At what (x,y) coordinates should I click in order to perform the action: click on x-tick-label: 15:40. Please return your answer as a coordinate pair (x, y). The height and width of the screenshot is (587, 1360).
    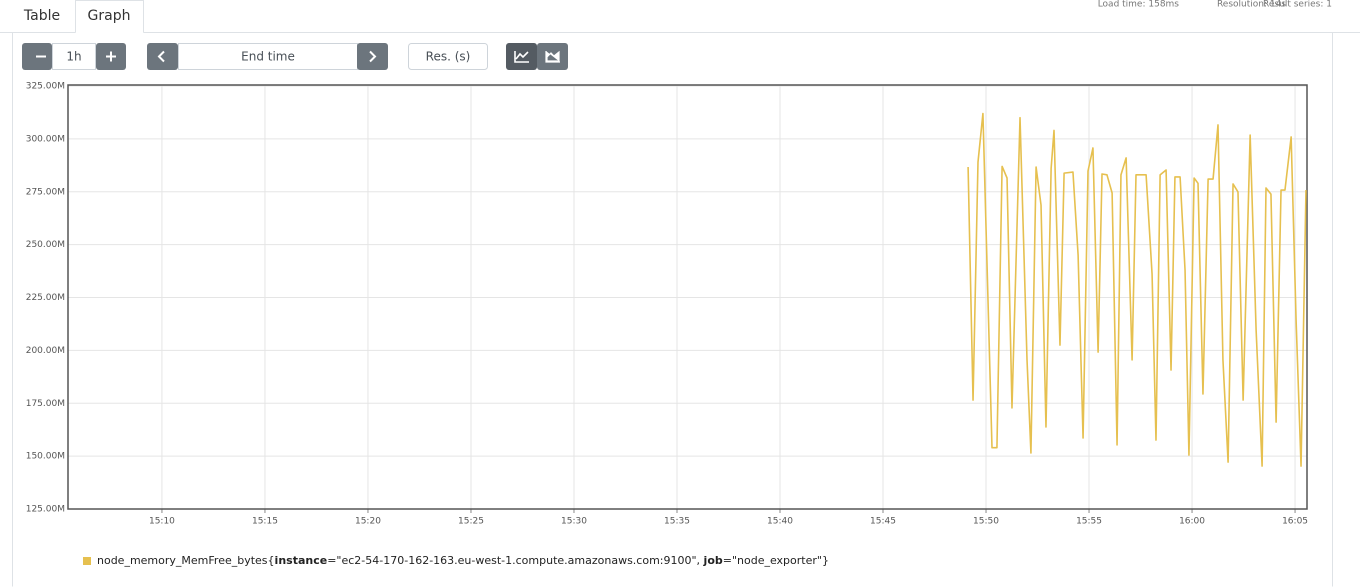
    Looking at the image, I should click on (780, 522).